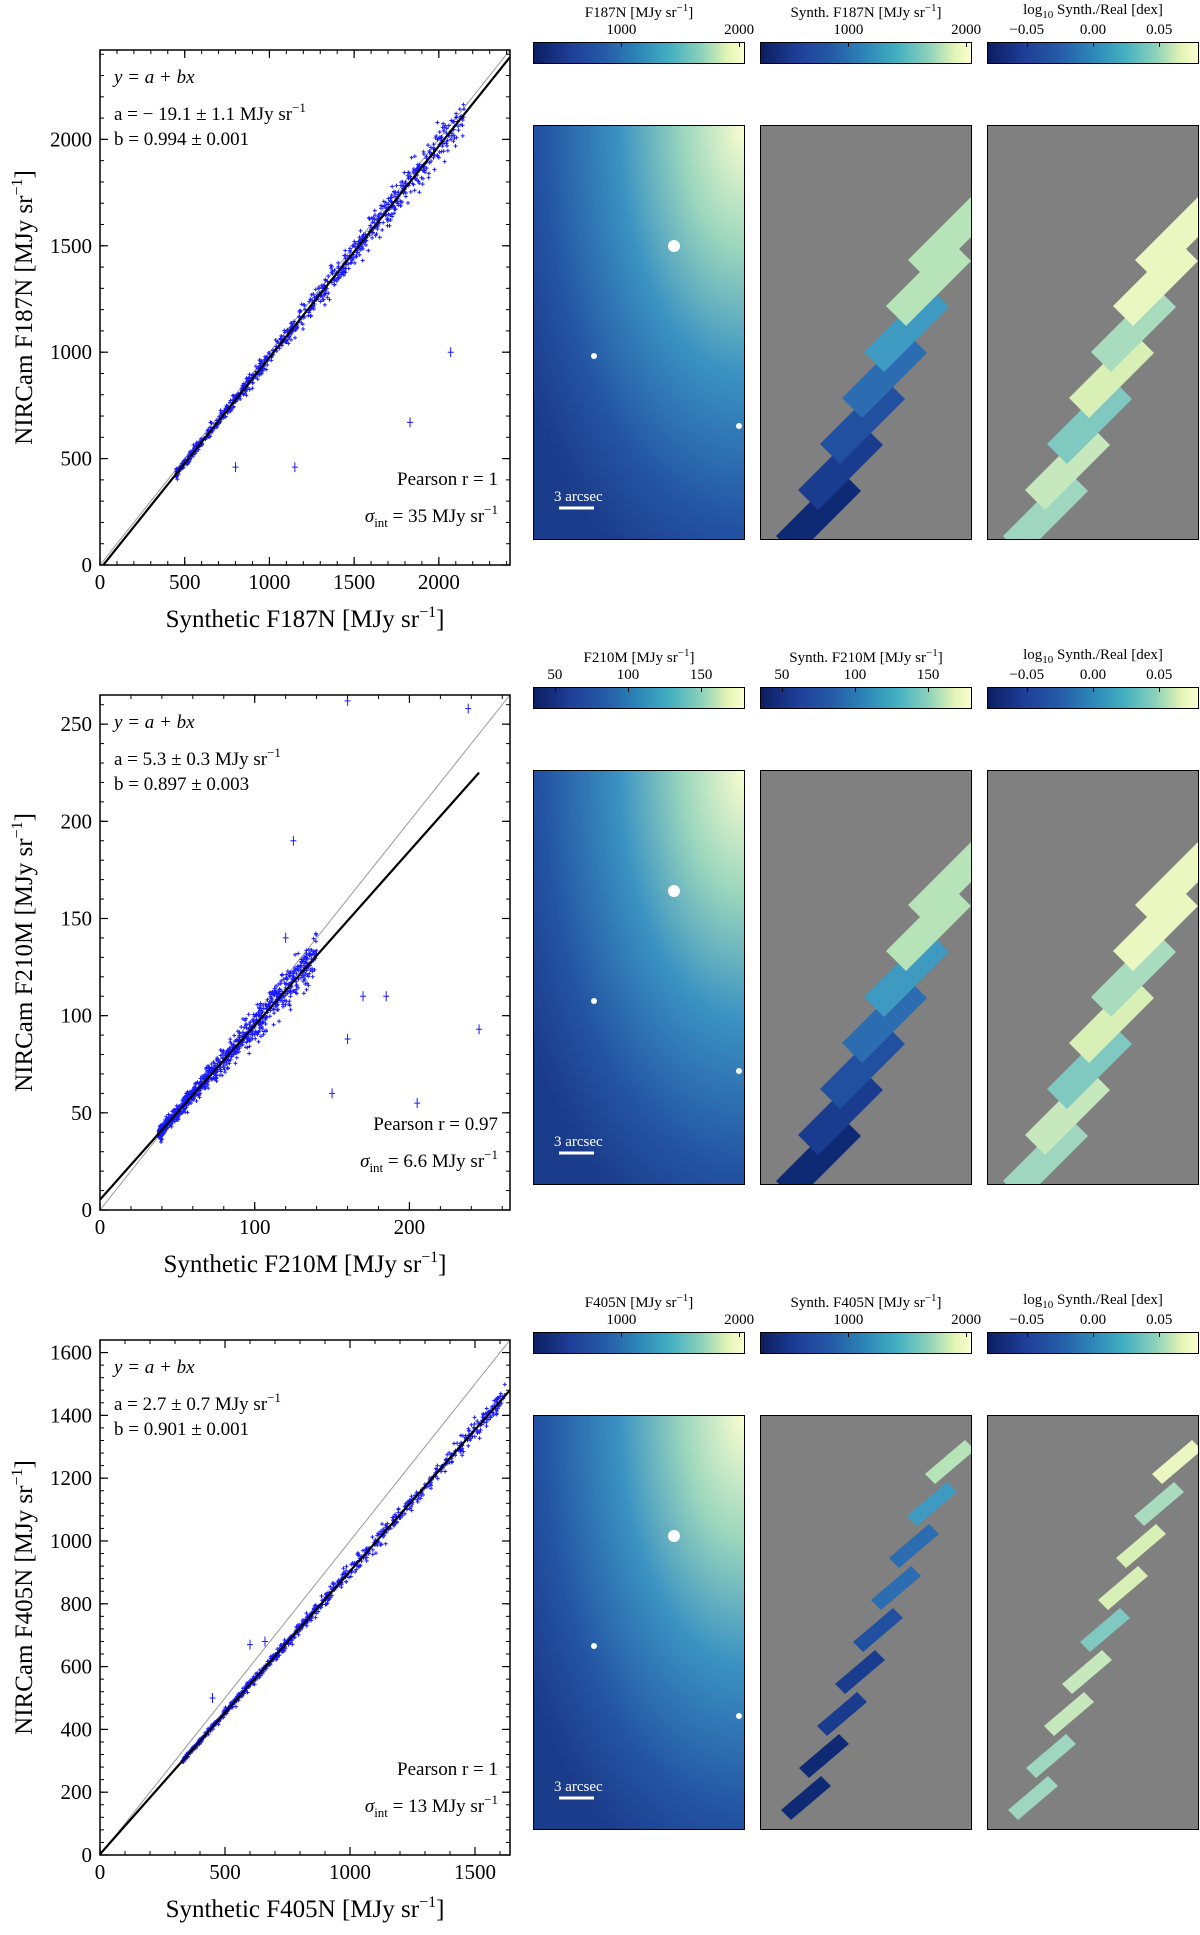 Image resolution: width=1200 pixels, height=1935 pixels. What do you see at coordinates (153, 1367) in the screenshot?
I see `fit-equation: y = a + bx` at bounding box center [153, 1367].